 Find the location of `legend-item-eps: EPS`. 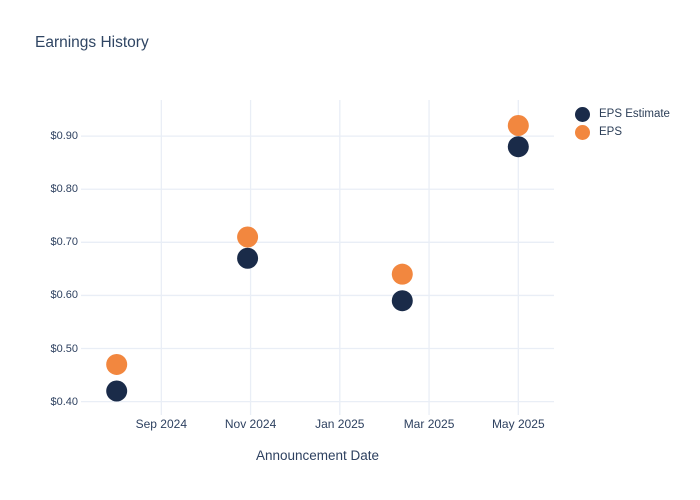

legend-item-eps: EPS is located at coordinates (622, 132).